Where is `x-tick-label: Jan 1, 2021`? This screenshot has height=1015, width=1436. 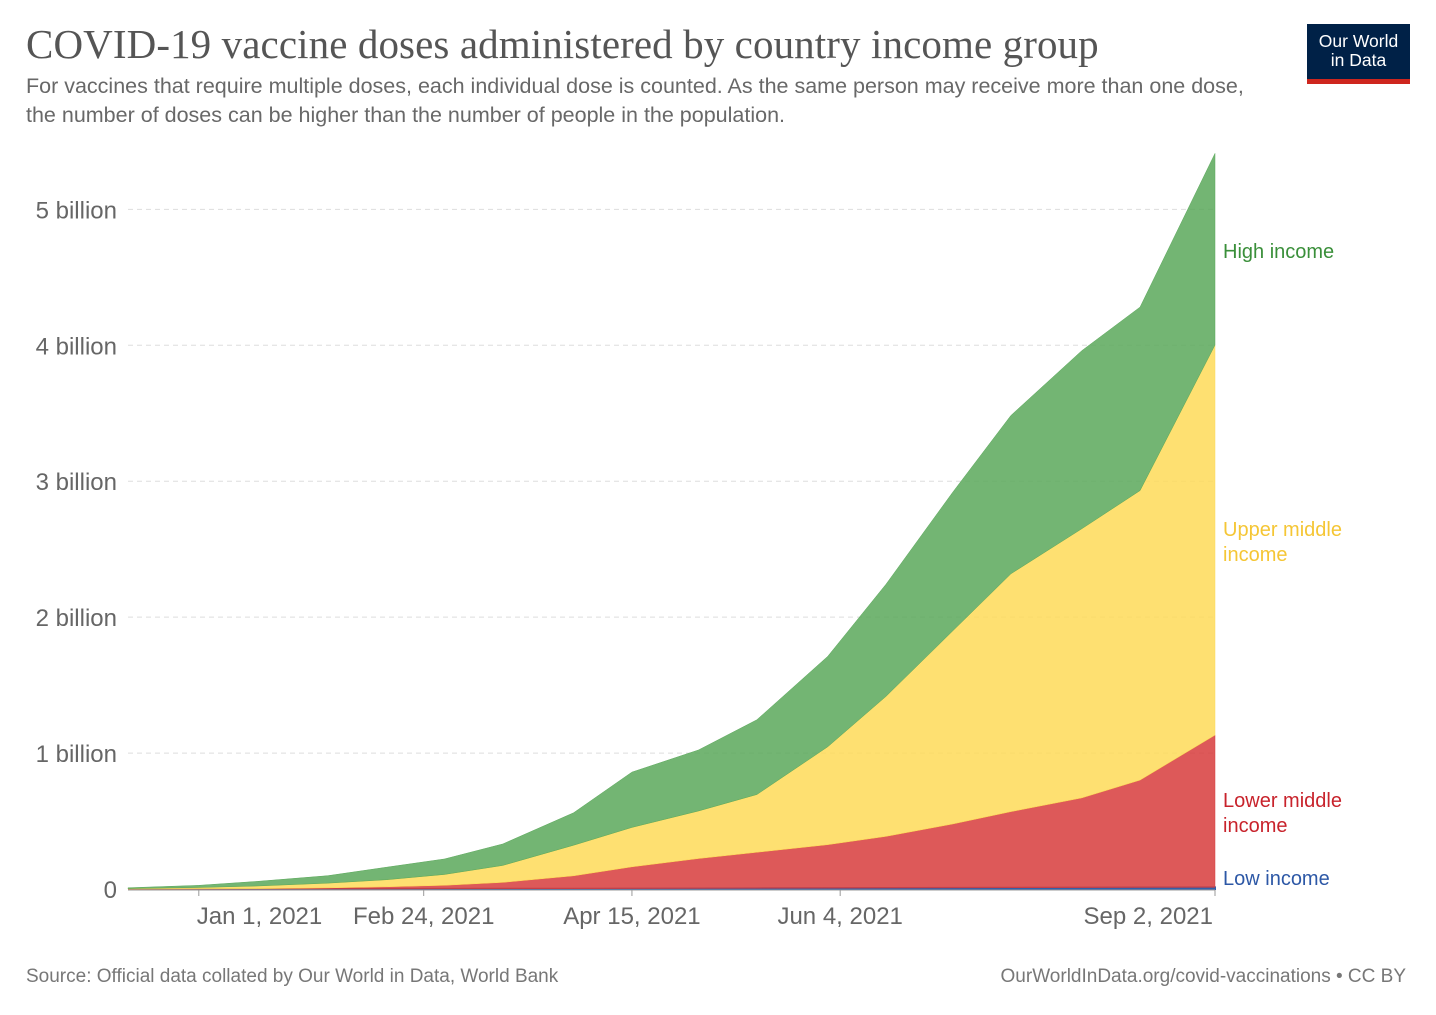 x-tick-label: Jan 1, 2021 is located at coordinates (259, 916).